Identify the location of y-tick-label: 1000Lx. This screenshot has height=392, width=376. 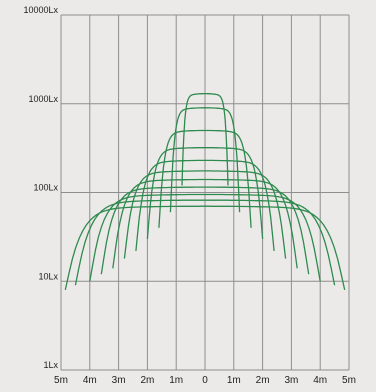
(43, 99).